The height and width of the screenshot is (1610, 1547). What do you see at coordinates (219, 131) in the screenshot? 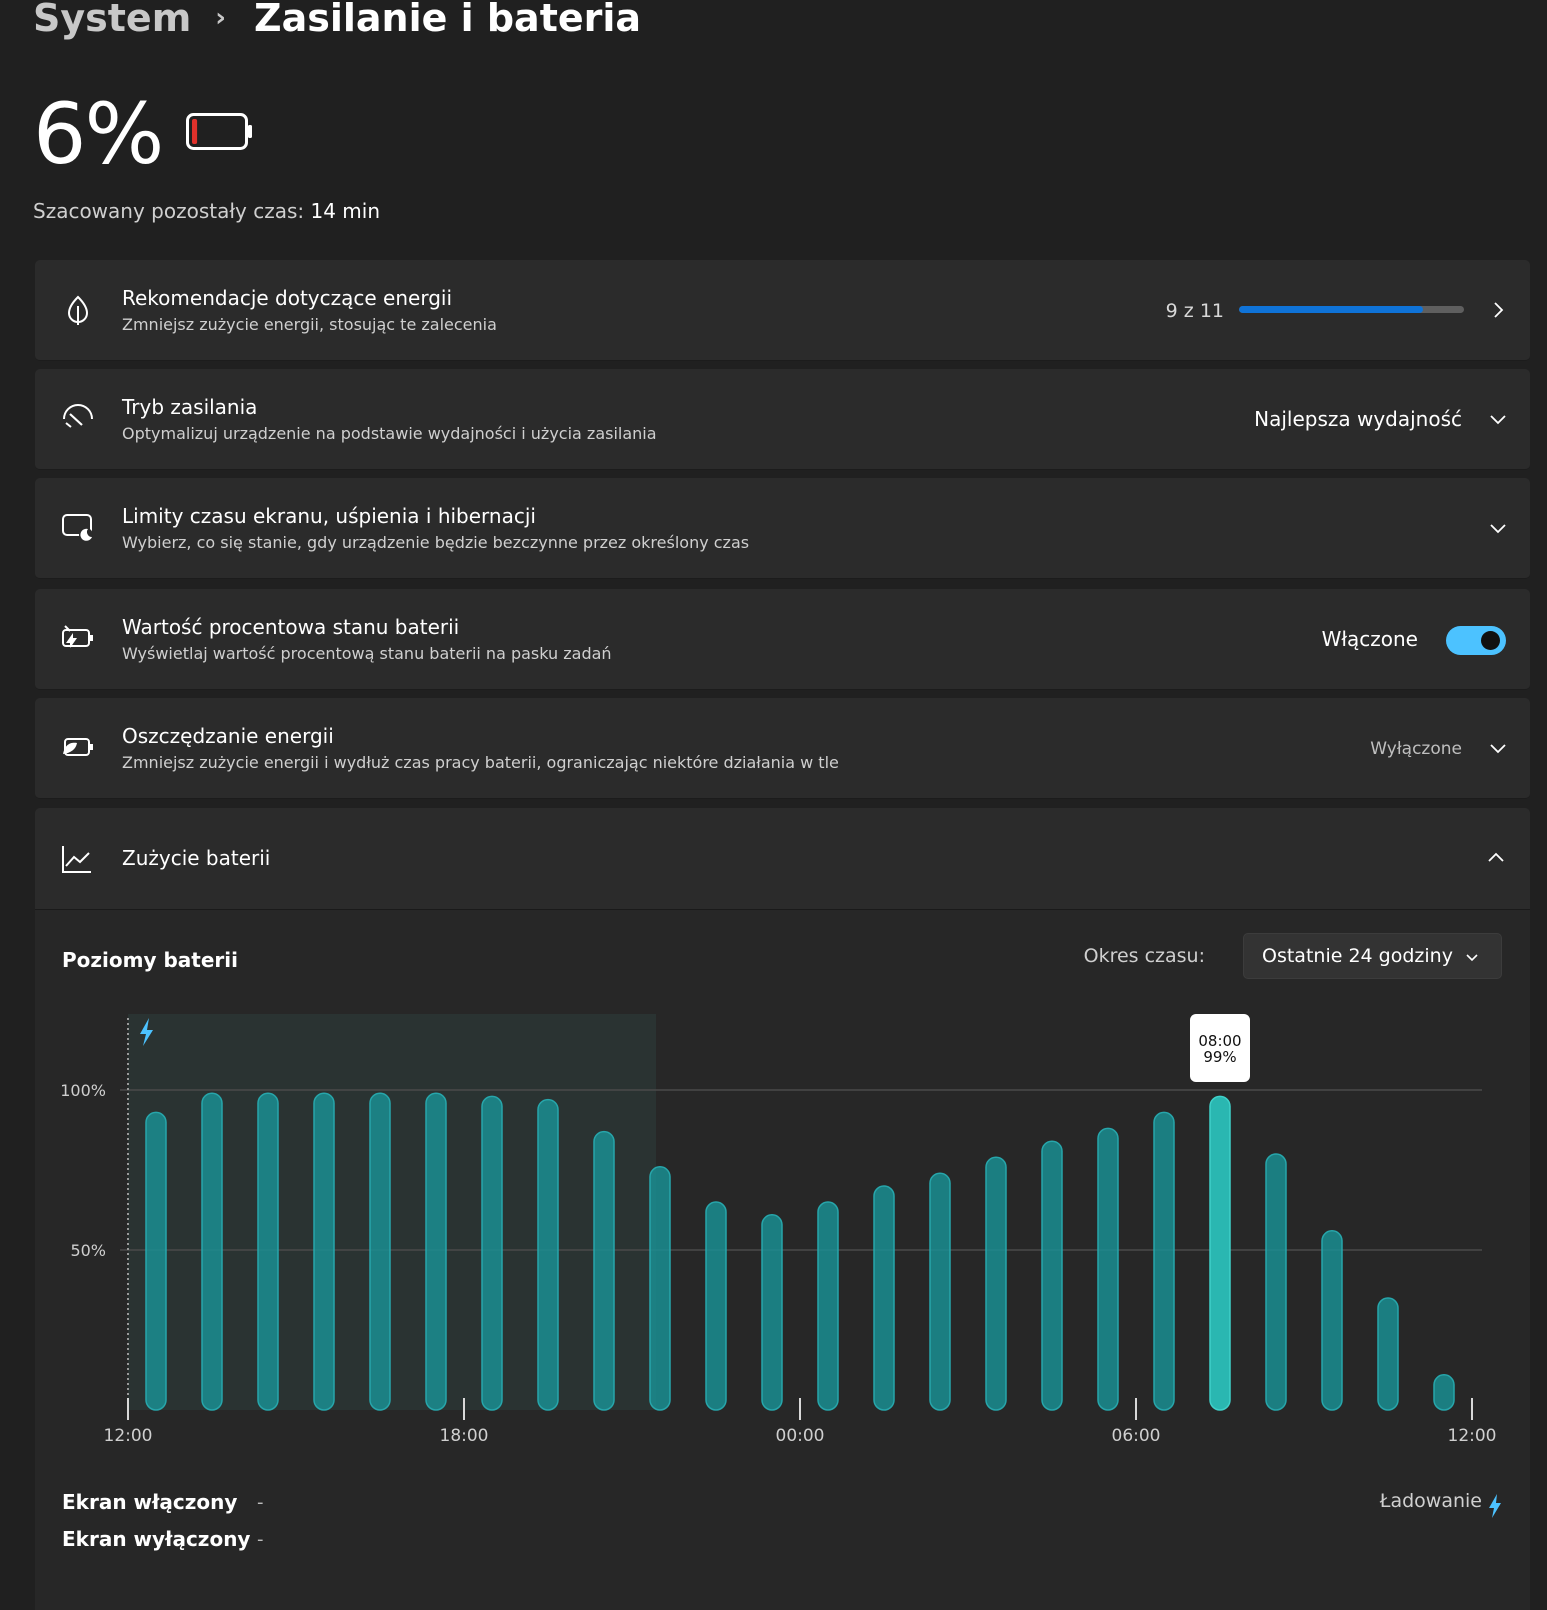
I see `battery-low-icon` at bounding box center [219, 131].